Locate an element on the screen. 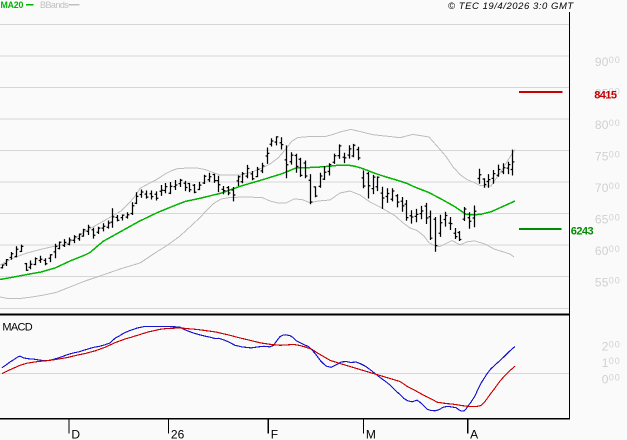 The image size is (627, 440). svg-text: 8000 is located at coordinates (608, 125).